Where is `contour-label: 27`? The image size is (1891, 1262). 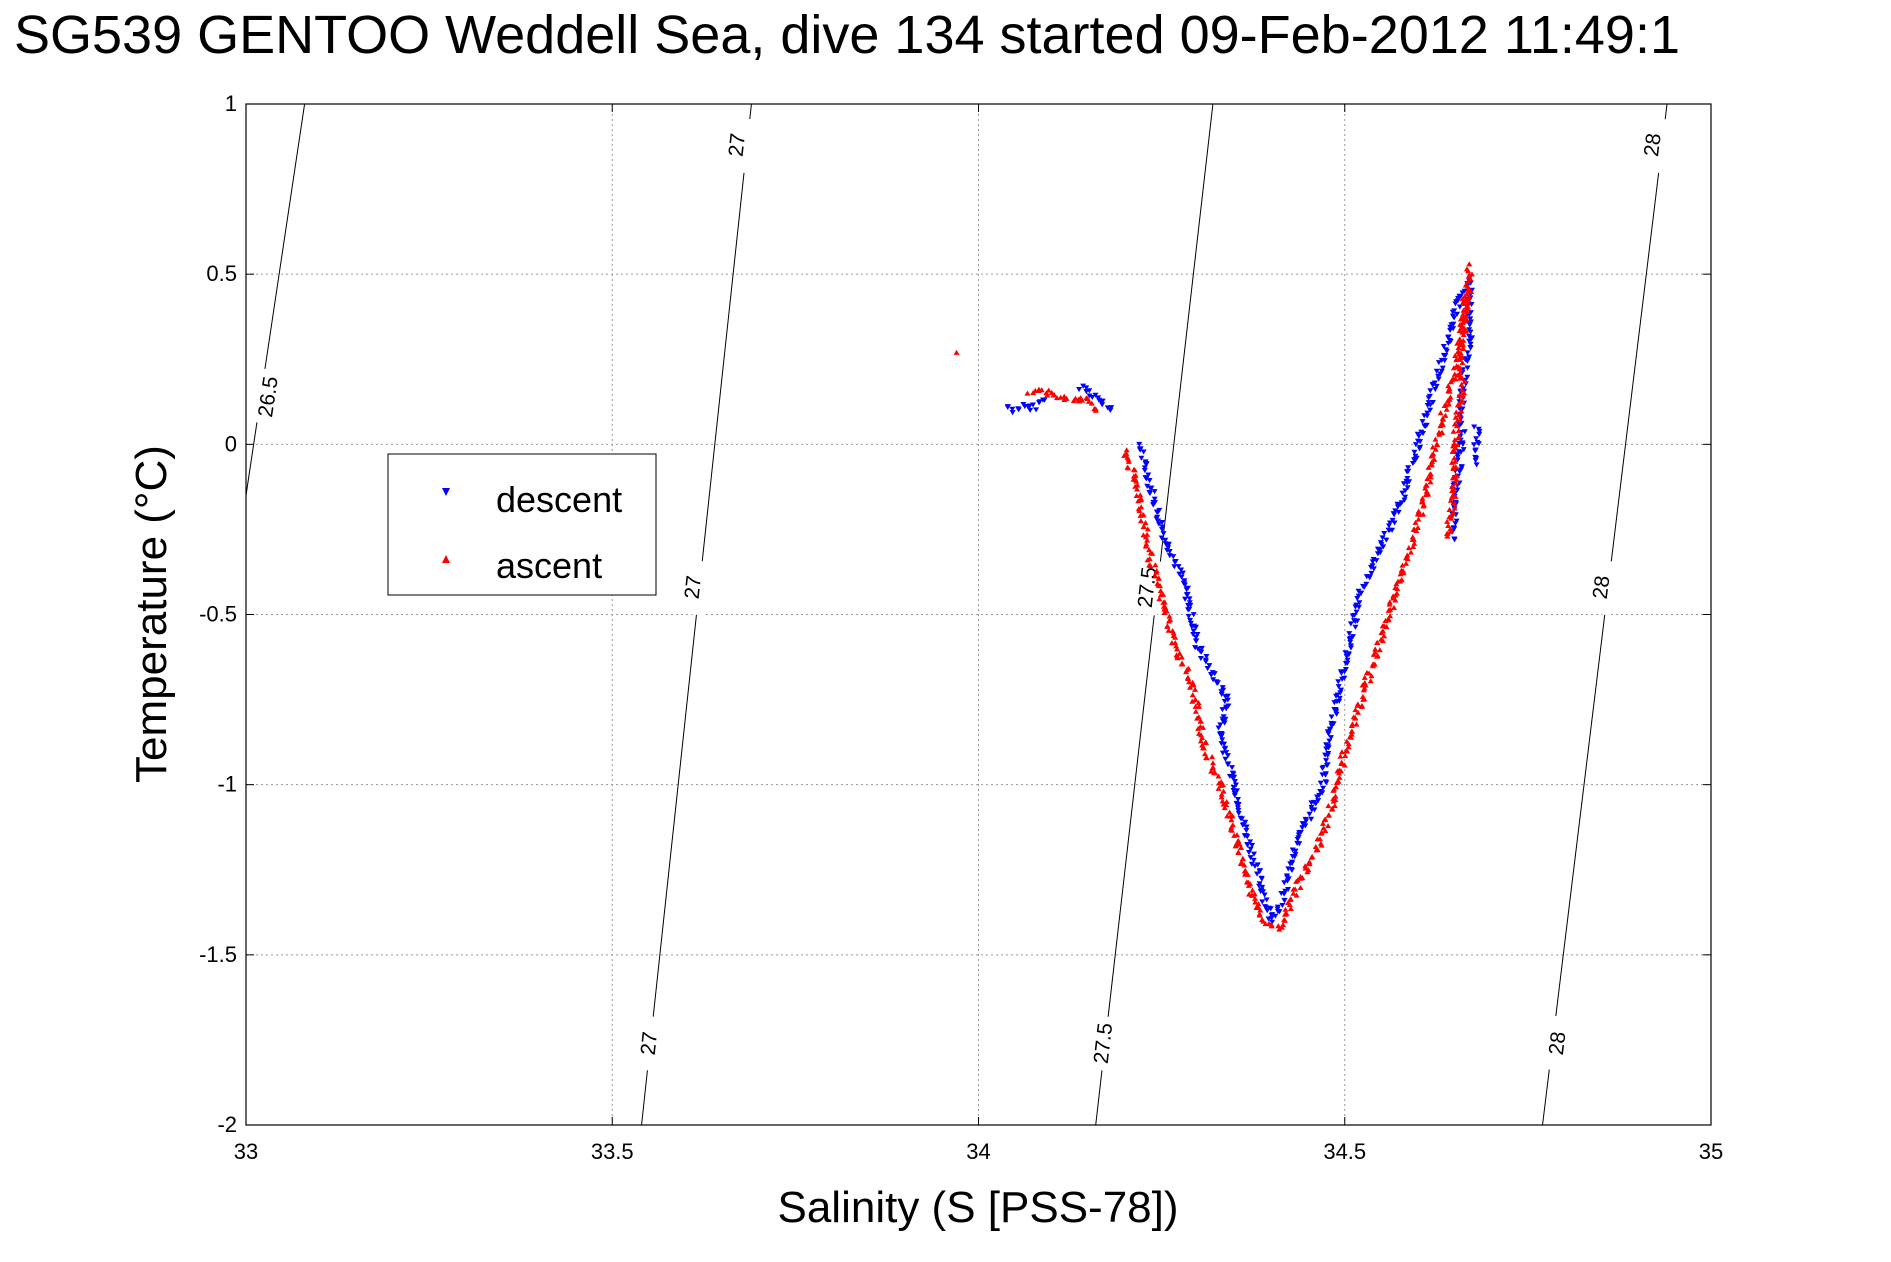 contour-label: 27 is located at coordinates (737, 145).